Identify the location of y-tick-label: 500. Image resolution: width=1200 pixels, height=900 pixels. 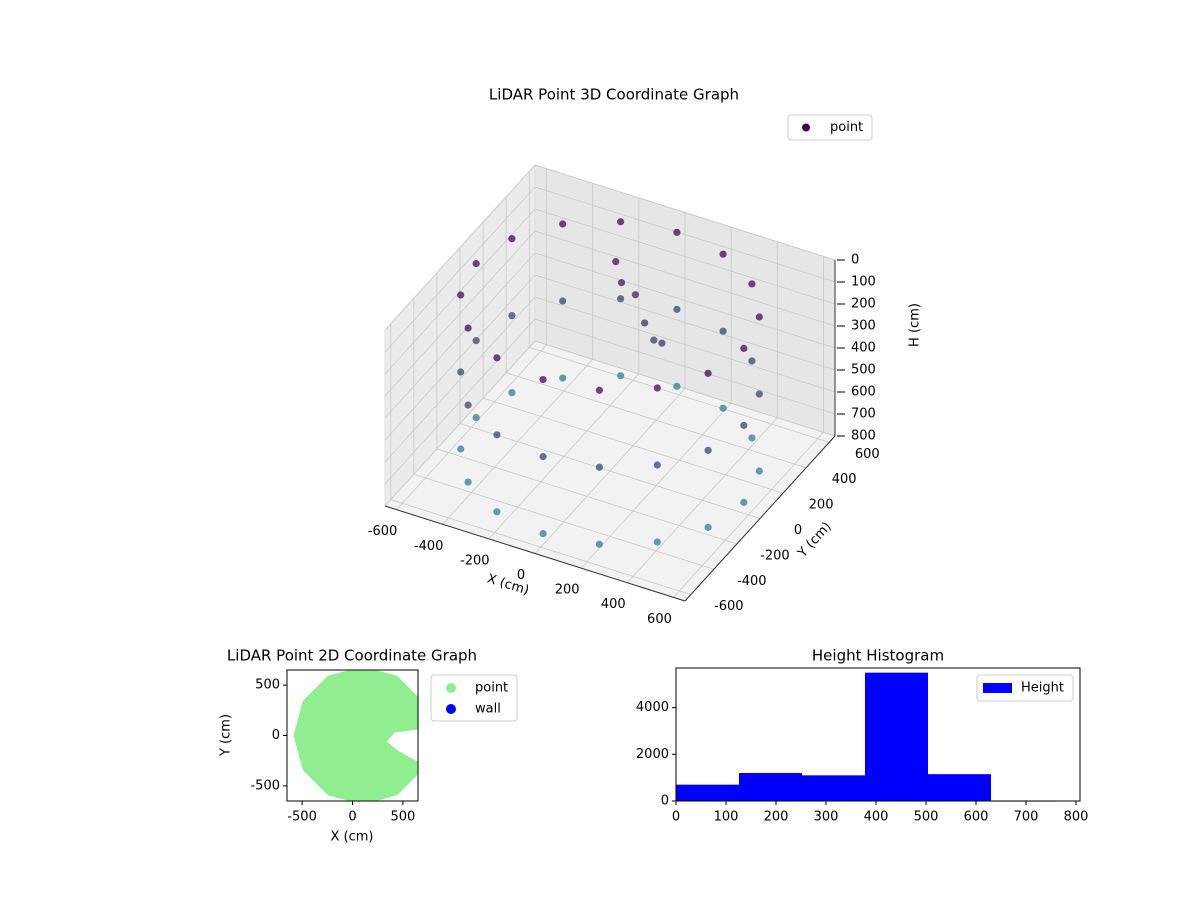
(267, 685).